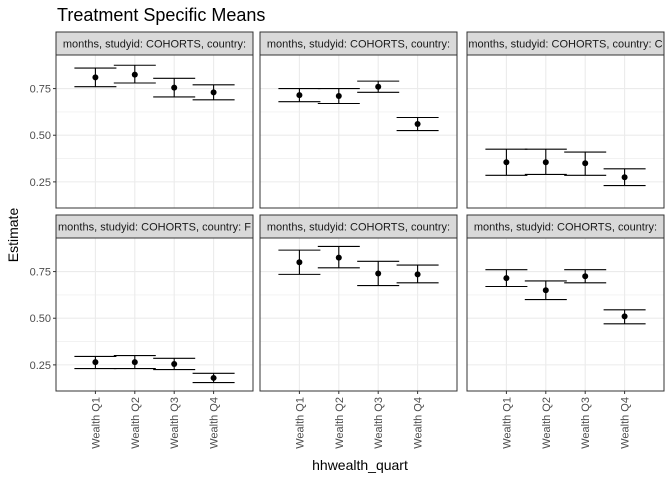 The width and height of the screenshot is (672, 480). I want to click on chart-title: Treatment Specific Means, so click(161, 15).